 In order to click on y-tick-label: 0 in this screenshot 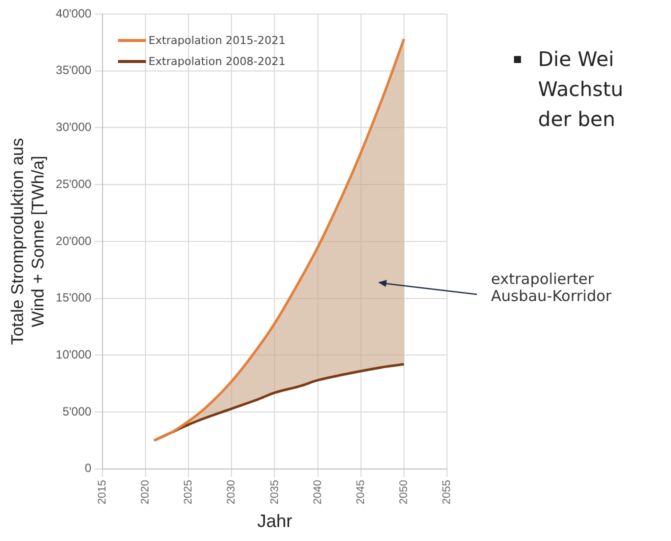, I will do `click(88, 468)`.